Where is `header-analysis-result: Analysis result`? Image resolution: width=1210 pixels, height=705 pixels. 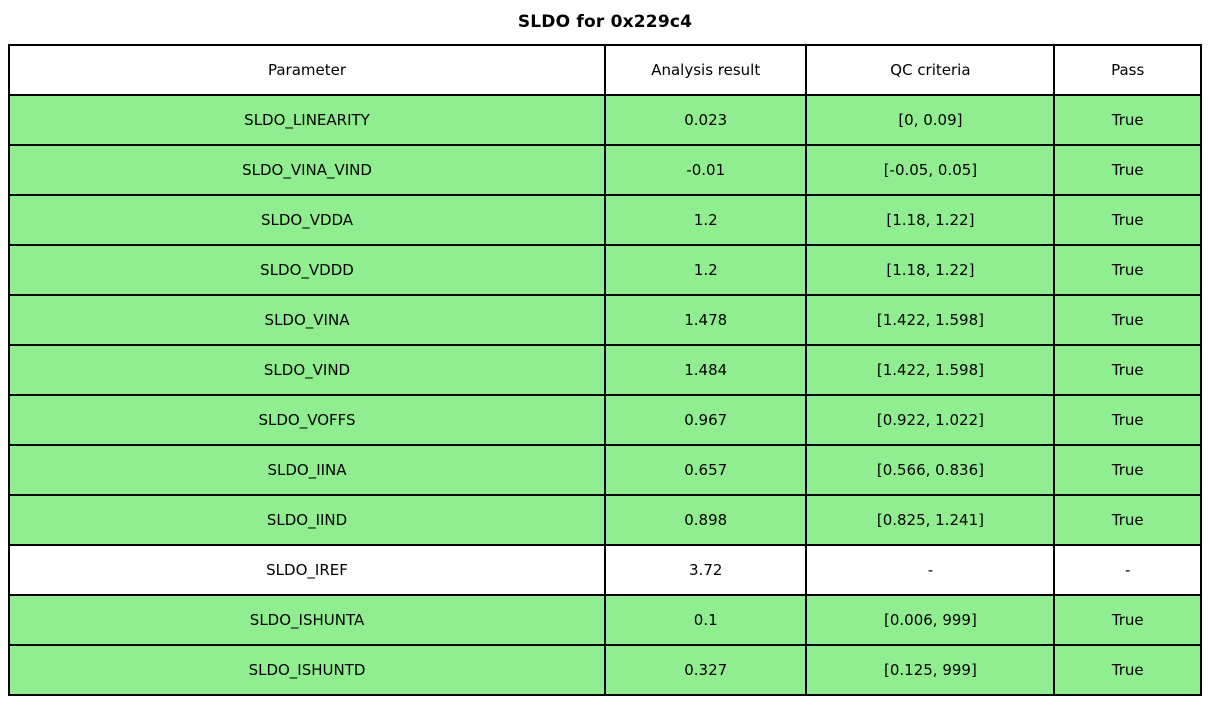
header-analysis-result: Analysis result is located at coordinates (706, 70).